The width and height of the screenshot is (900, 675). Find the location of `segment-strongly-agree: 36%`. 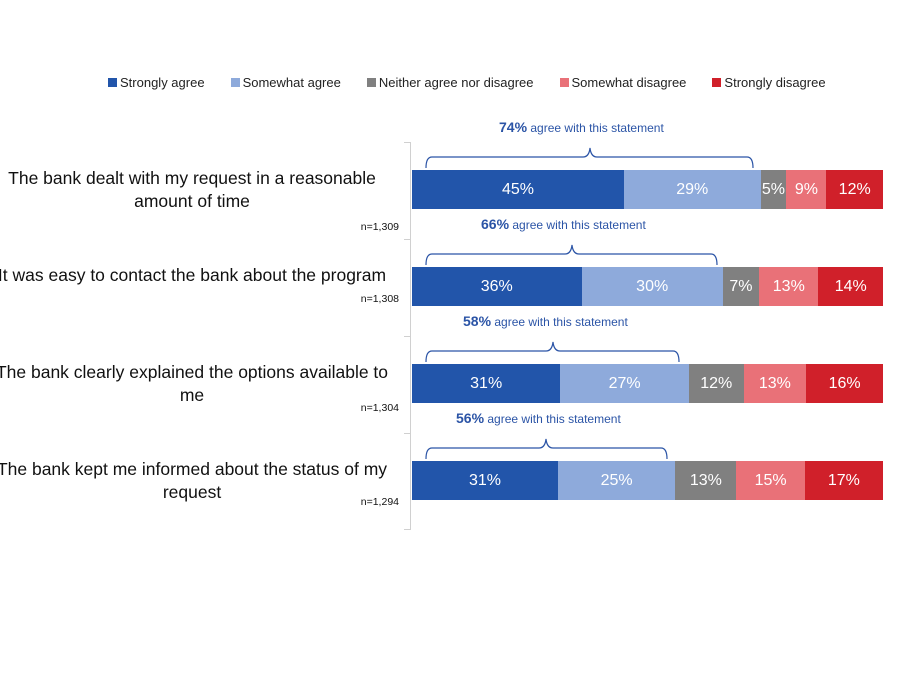

segment-strongly-agree: 36% is located at coordinates (497, 286).